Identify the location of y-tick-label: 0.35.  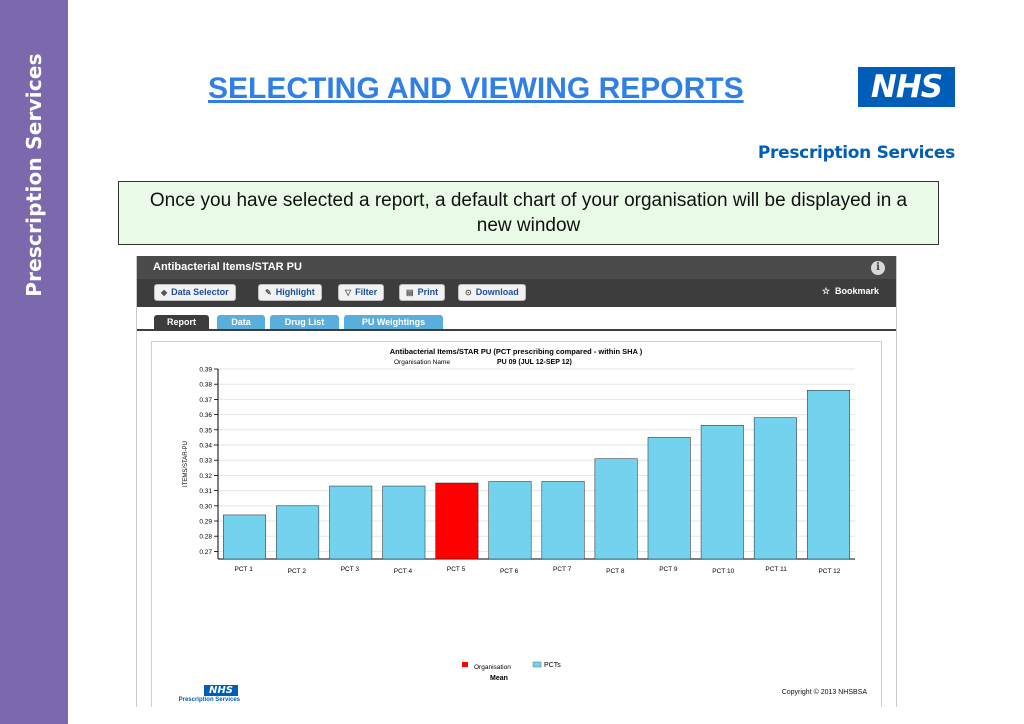
(205, 430).